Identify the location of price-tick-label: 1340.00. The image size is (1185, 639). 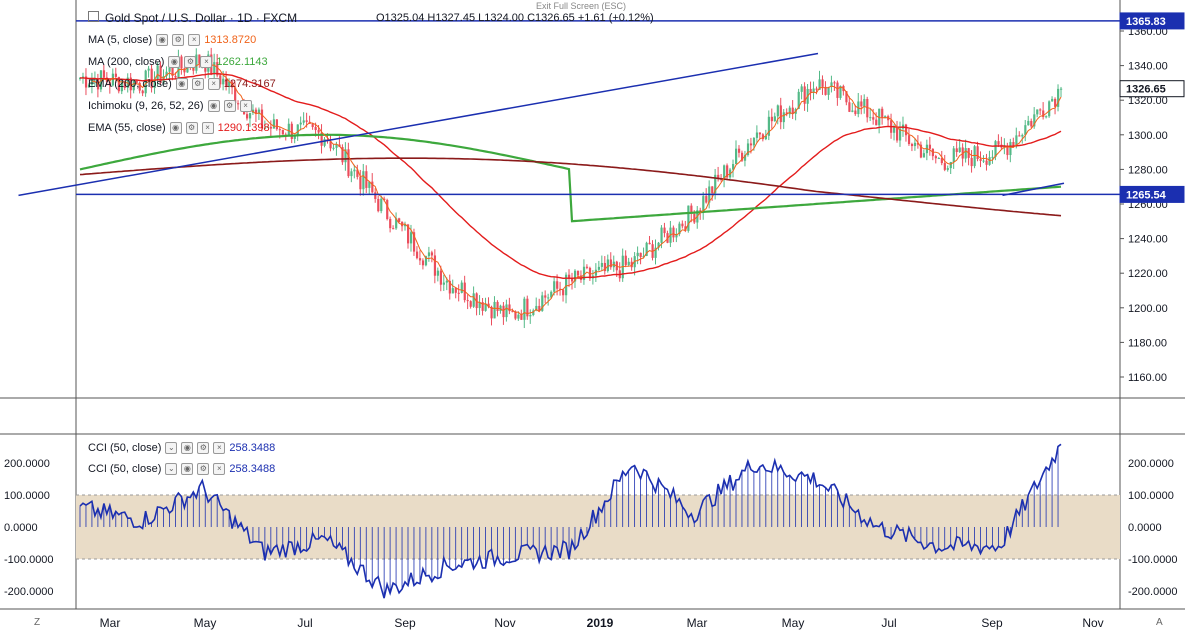
(1148, 67).